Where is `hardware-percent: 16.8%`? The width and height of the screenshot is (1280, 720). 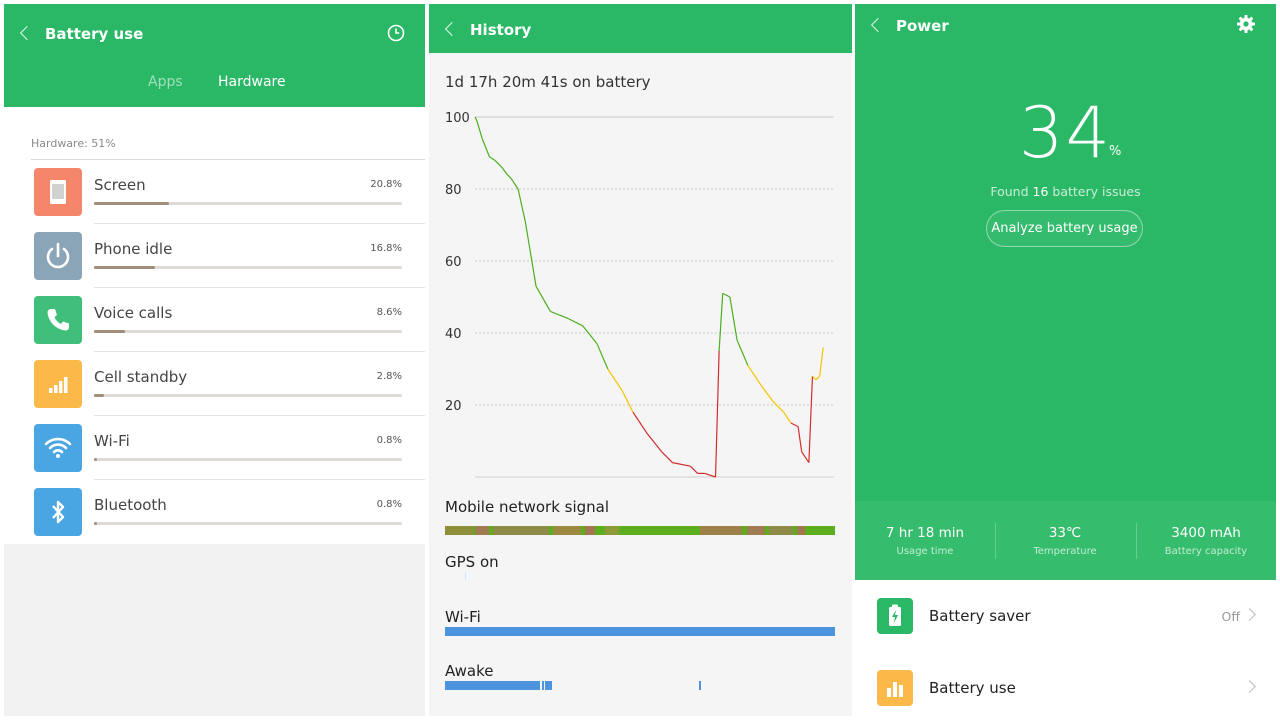 hardware-percent: 16.8% is located at coordinates (386, 248).